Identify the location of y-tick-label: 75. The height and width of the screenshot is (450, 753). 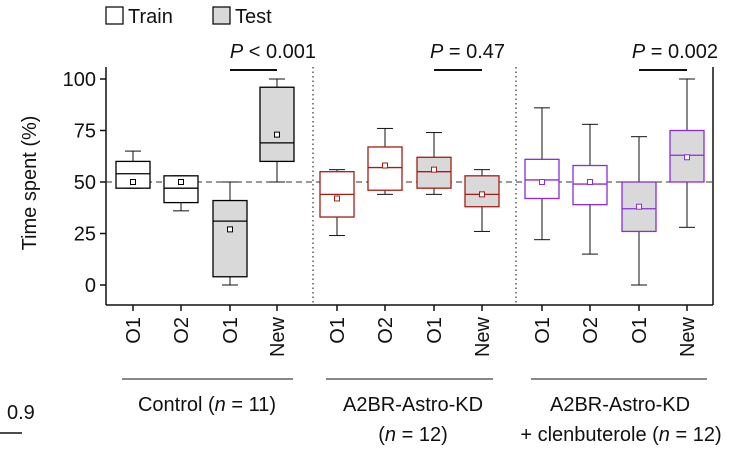
(85, 132).